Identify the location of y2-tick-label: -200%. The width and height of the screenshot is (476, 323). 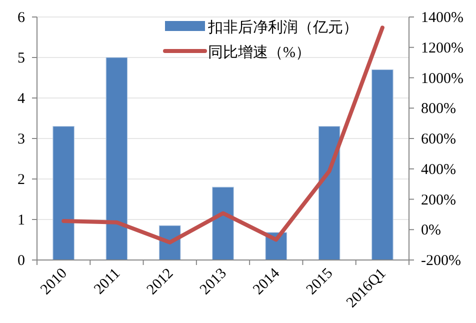
(441, 261).